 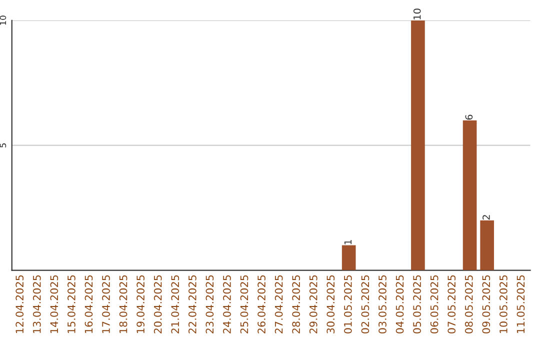 I want to click on x-tick-label: 01.05.2025, so click(x=348, y=304).